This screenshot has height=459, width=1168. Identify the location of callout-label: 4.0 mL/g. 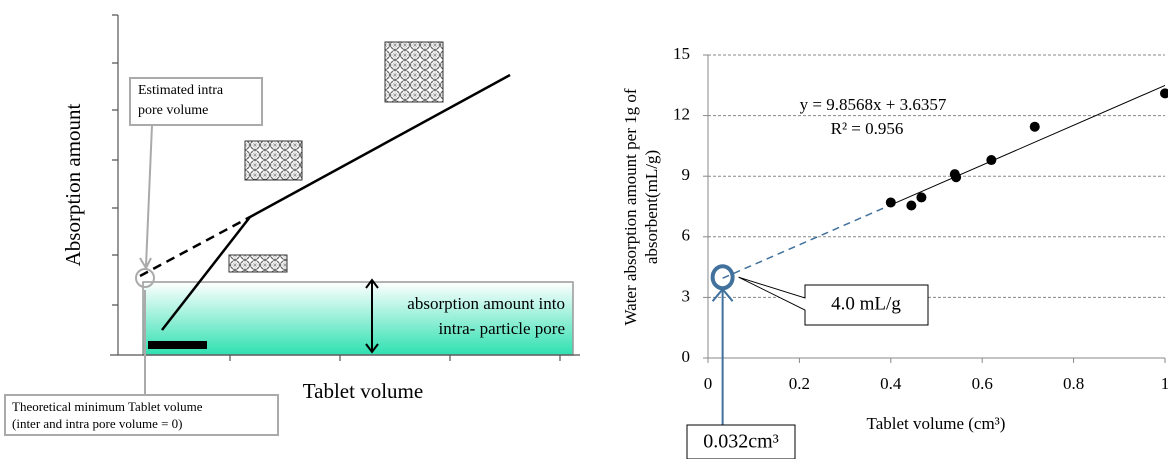
(866, 303).